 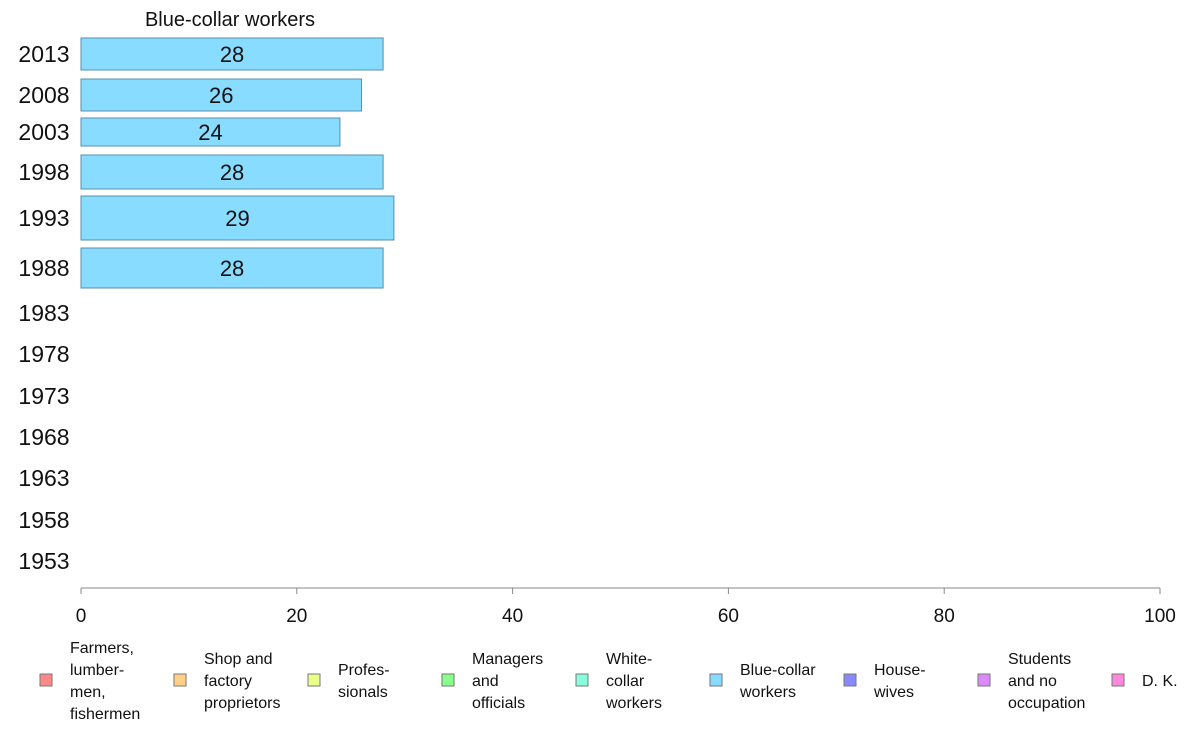 What do you see at coordinates (43, 132) in the screenshot?
I see `year-label: 2003` at bounding box center [43, 132].